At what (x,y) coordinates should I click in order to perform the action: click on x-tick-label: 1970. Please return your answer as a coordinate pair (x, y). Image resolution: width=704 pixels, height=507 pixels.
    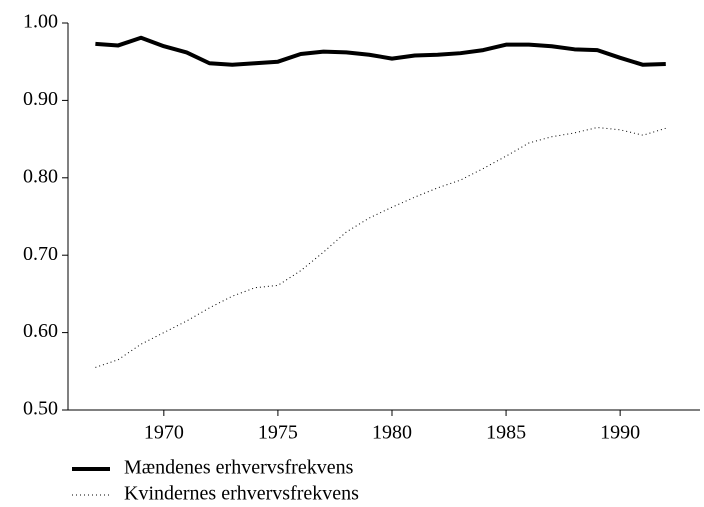
    Looking at the image, I should click on (164, 433).